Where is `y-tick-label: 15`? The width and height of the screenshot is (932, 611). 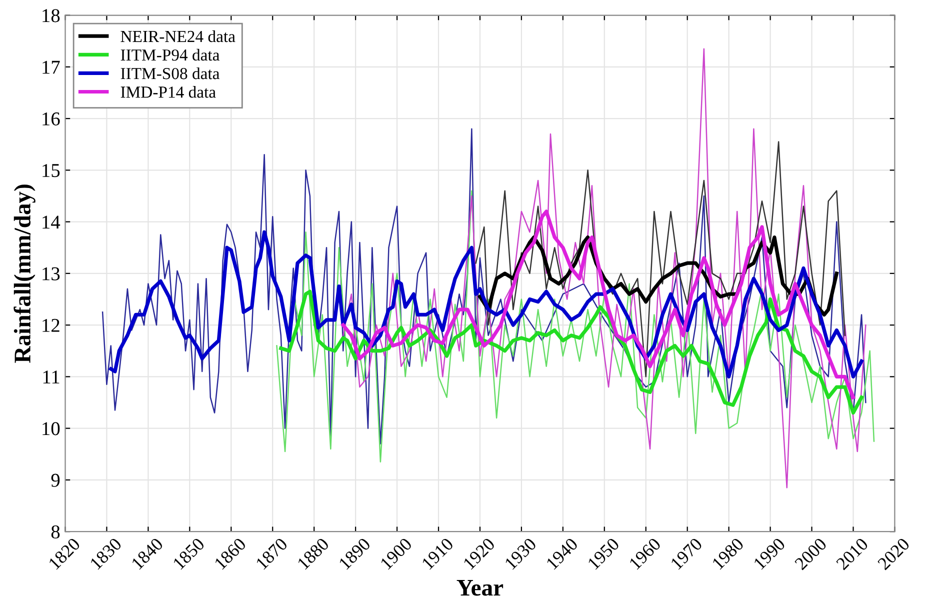 y-tick-label: 15 is located at coordinates (51, 171).